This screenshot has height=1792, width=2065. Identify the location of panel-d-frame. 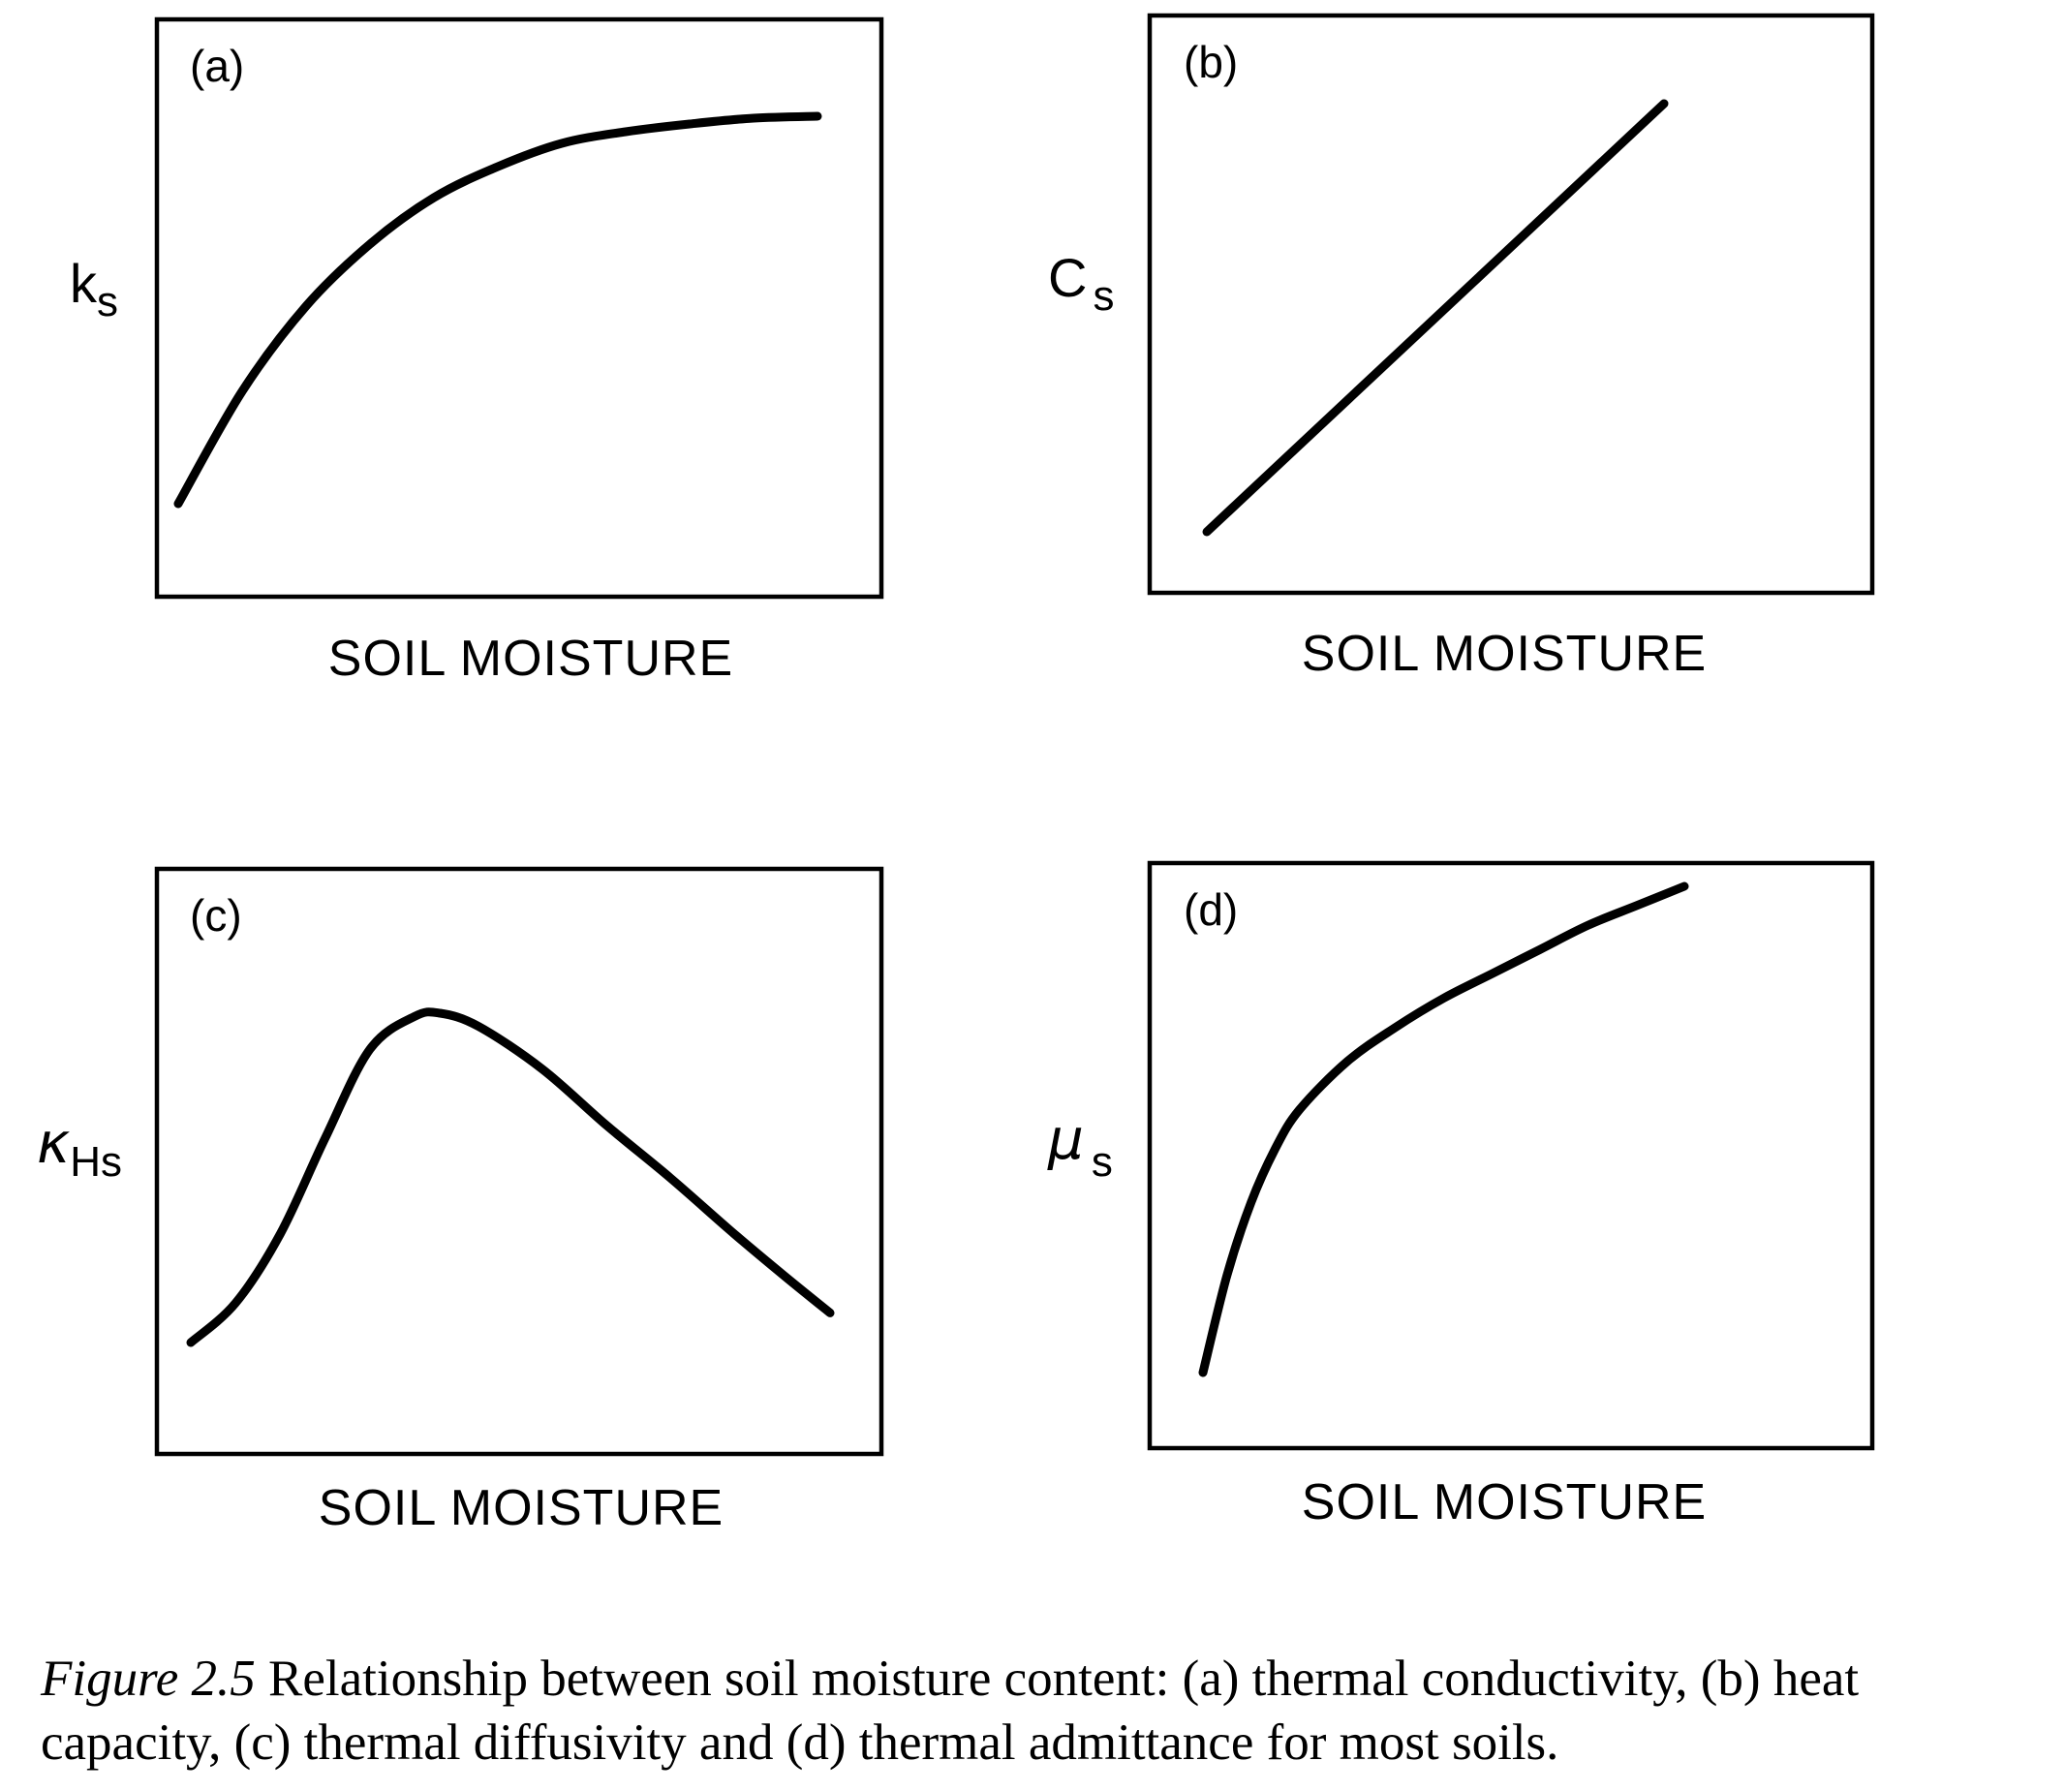
(1511, 1155).